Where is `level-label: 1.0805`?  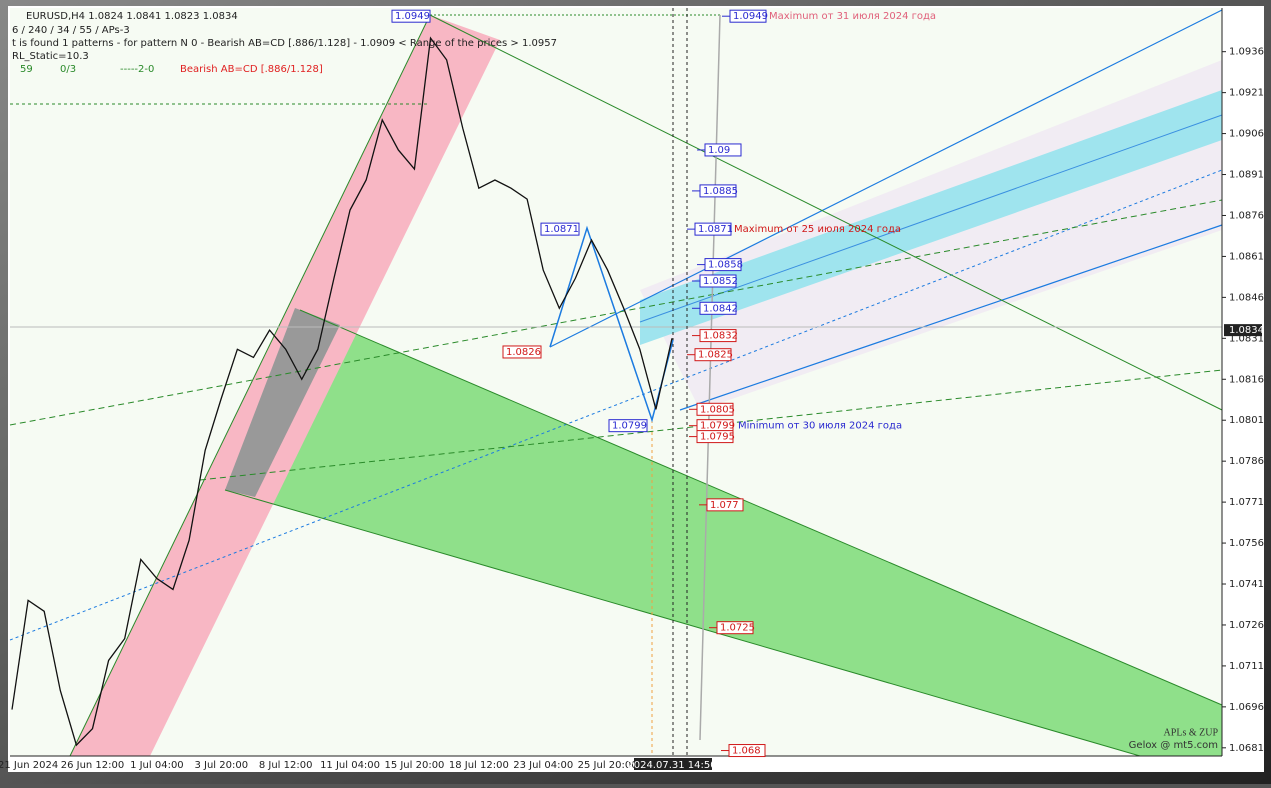
level-label: 1.0805 is located at coordinates (717, 409).